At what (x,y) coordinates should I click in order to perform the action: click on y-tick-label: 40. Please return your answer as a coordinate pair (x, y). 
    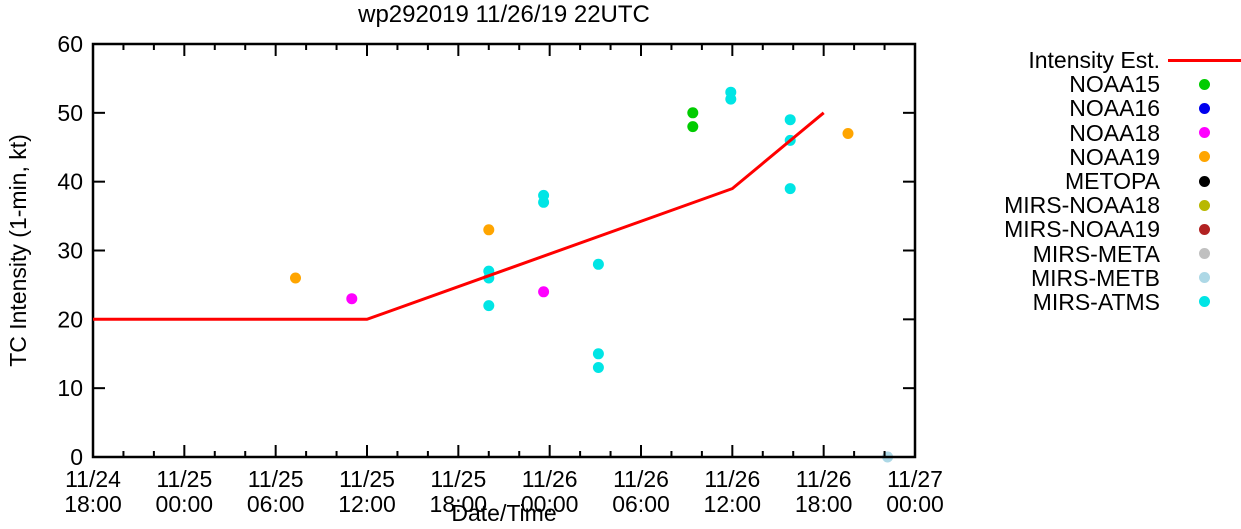
    Looking at the image, I should click on (70, 182).